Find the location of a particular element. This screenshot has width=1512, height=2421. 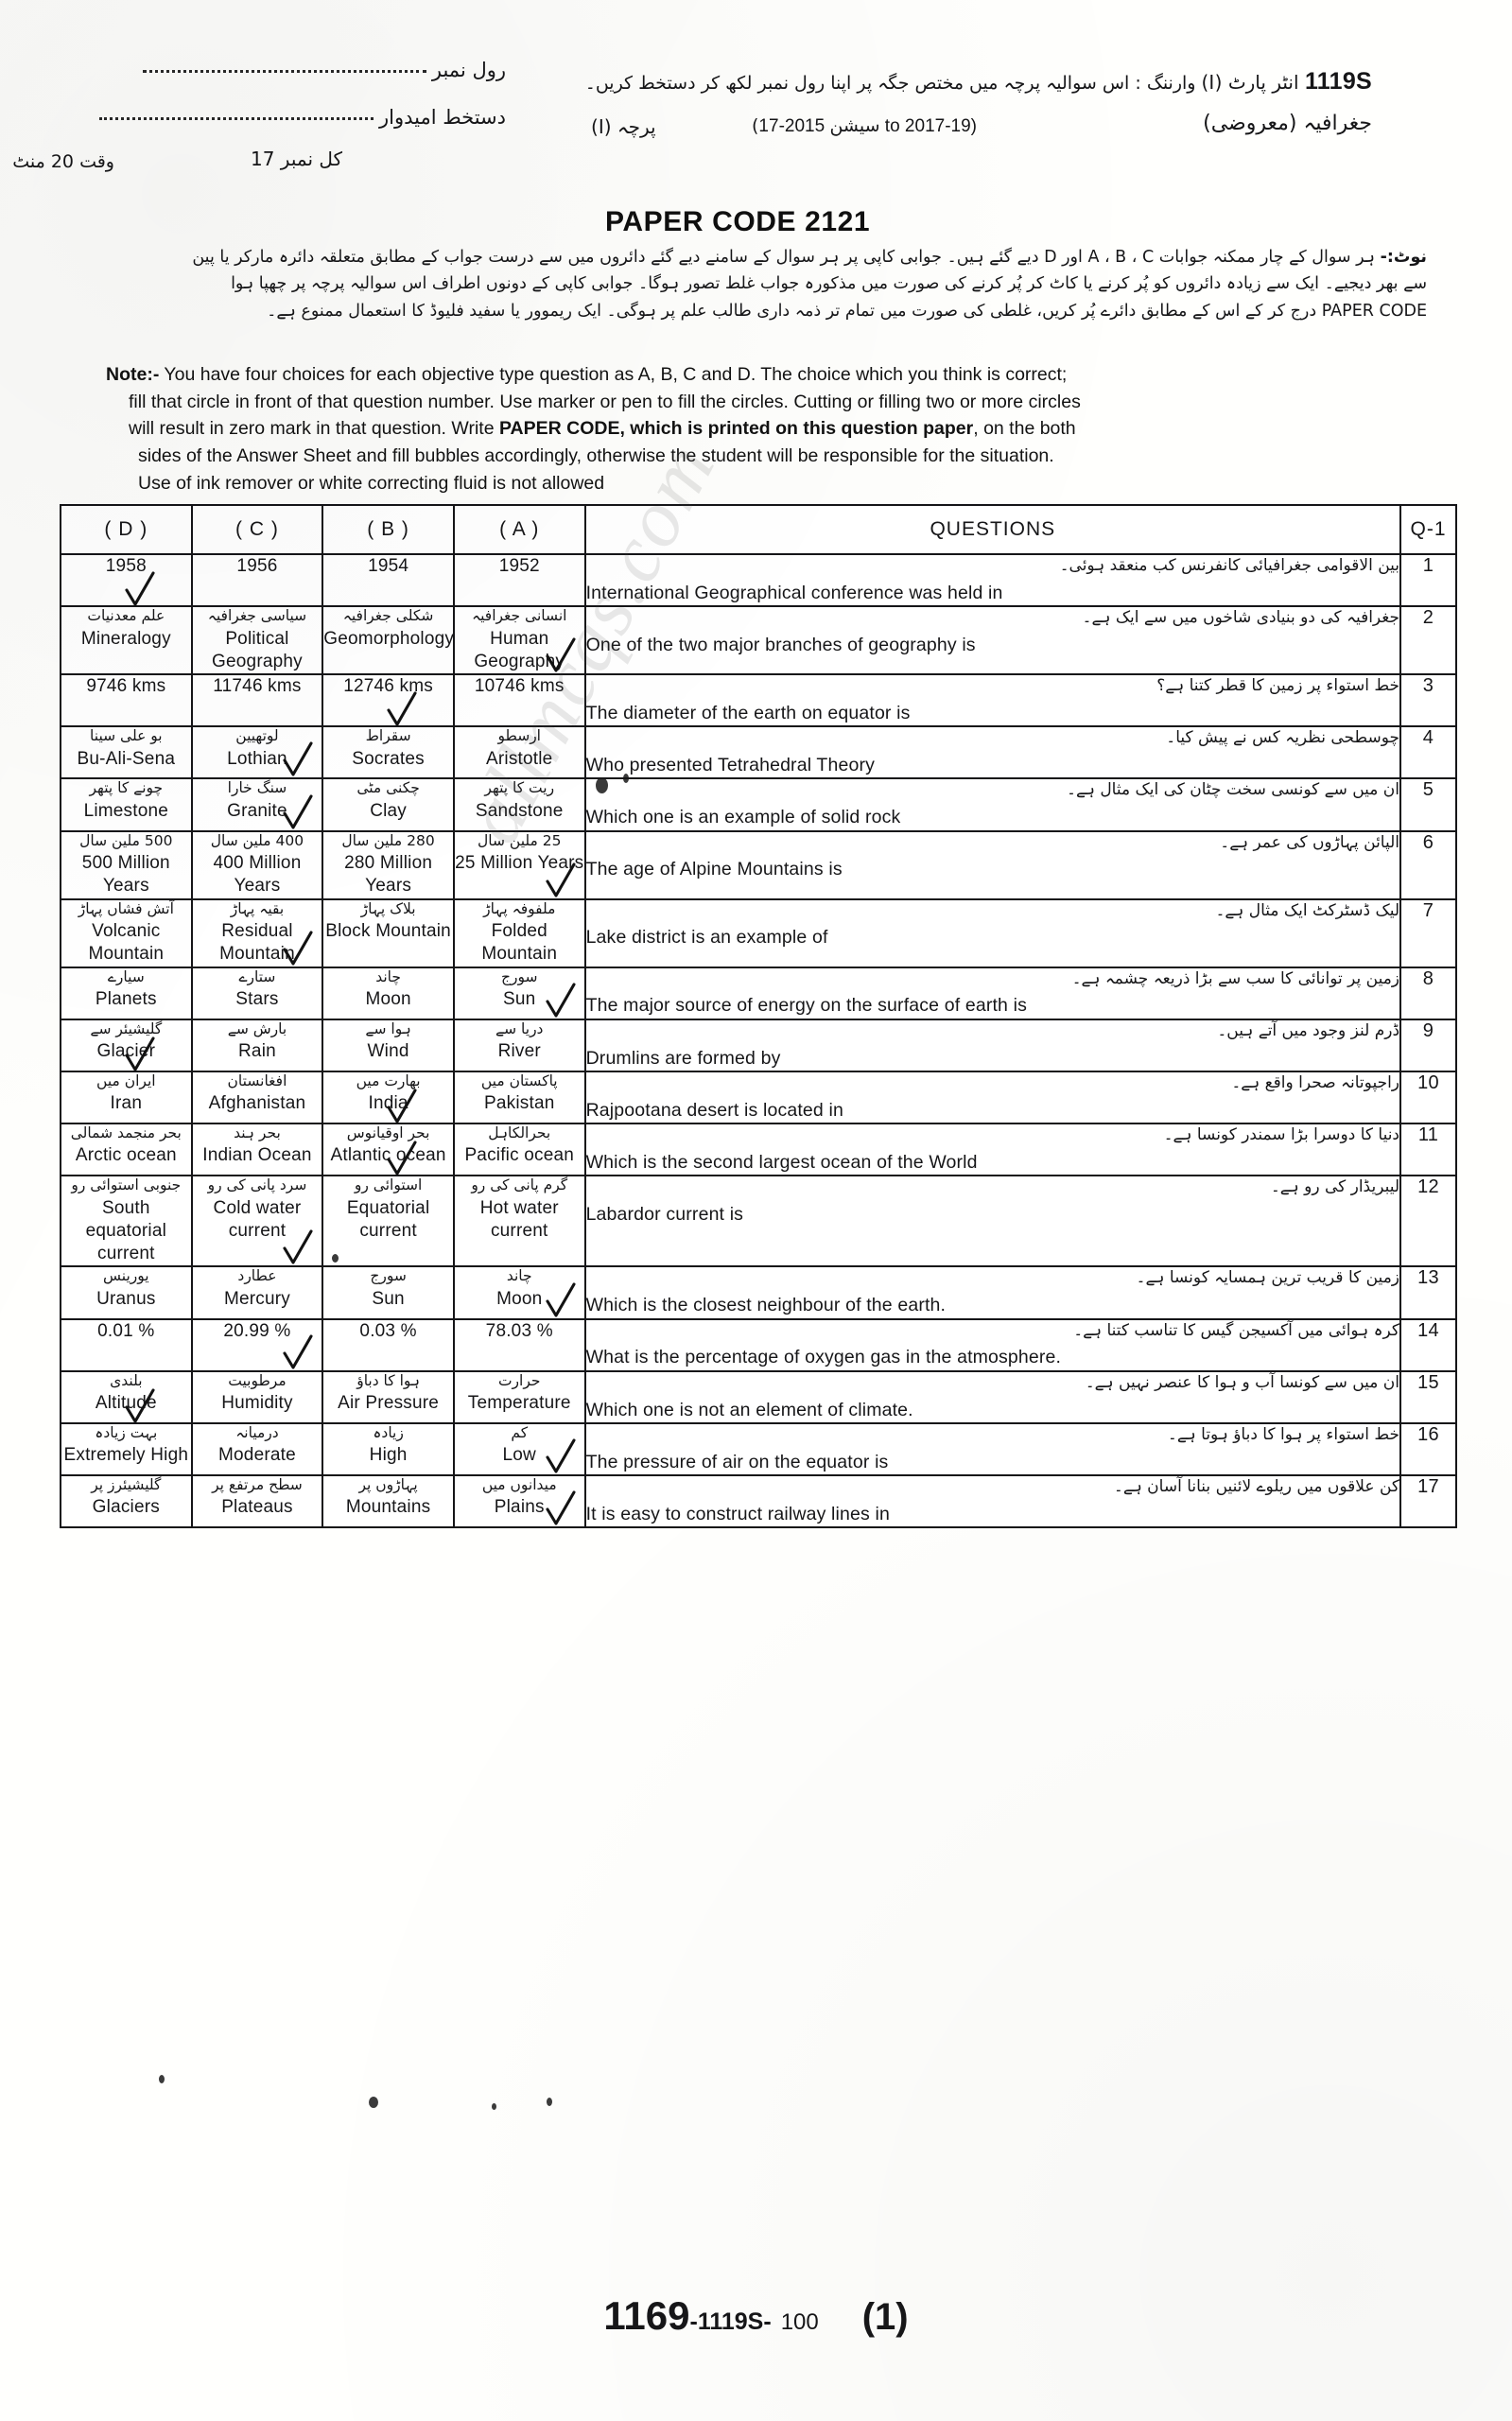

option-cell-b: 280 ملین سال 280 Million Years is located at coordinates (388, 864).